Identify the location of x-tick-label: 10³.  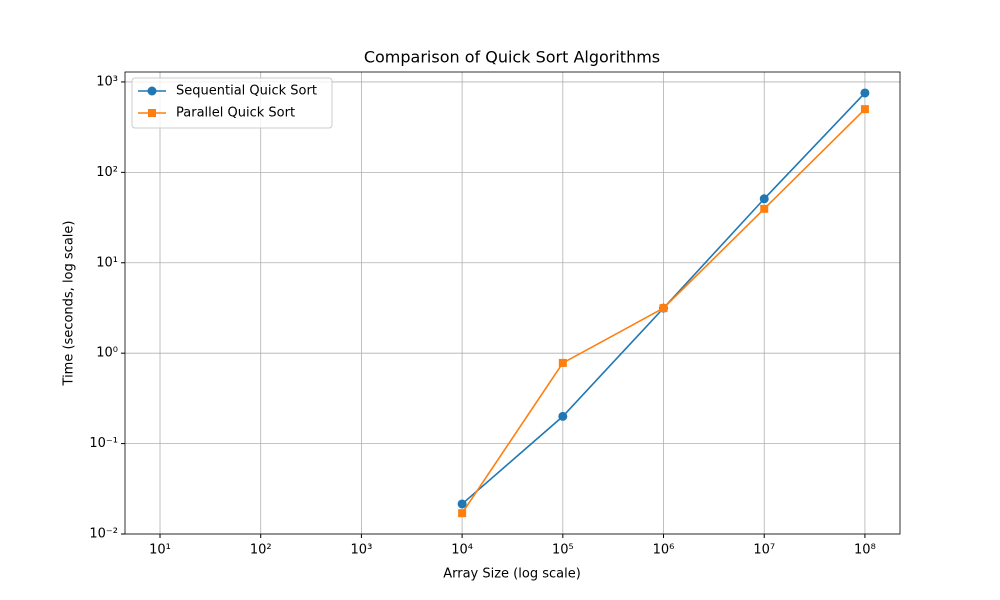
(362, 550).